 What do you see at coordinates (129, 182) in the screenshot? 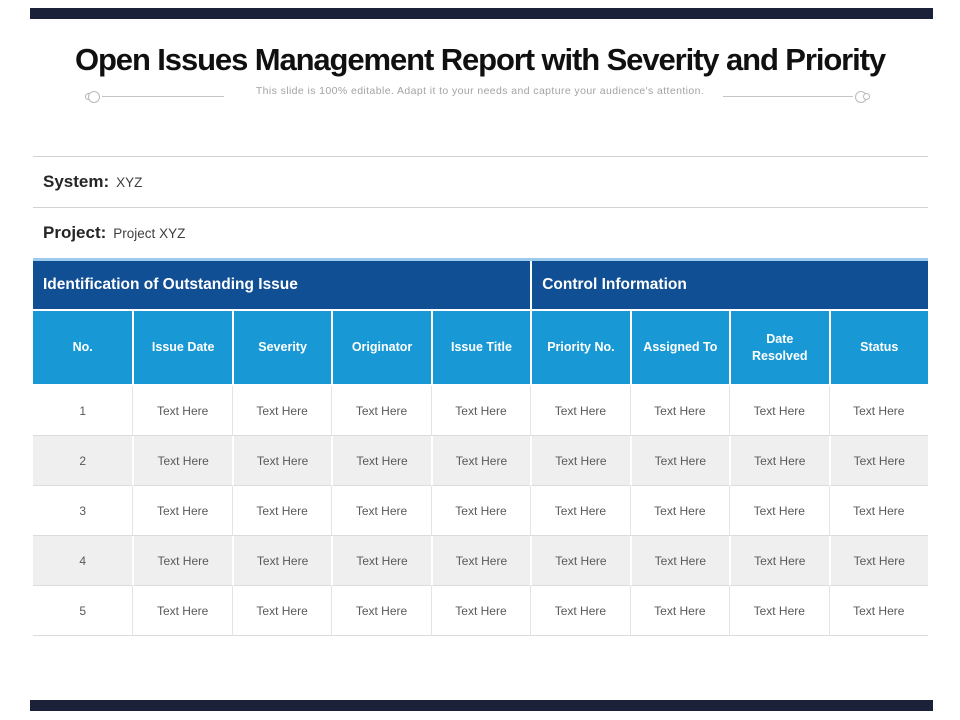
I see `system-value: XYZ` at bounding box center [129, 182].